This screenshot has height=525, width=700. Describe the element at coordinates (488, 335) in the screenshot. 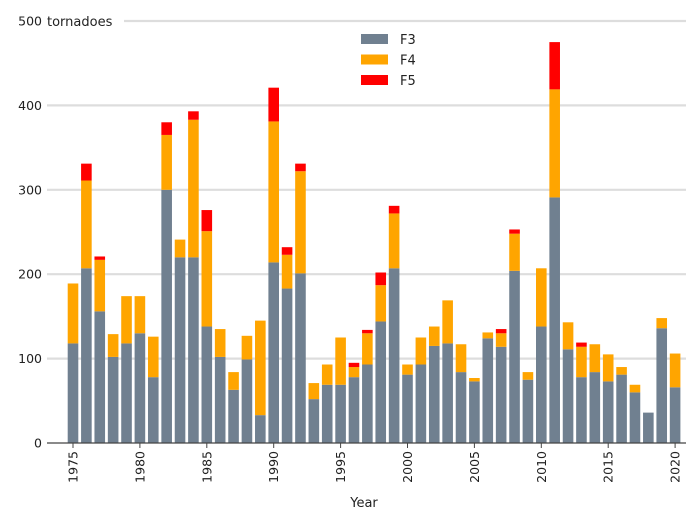

I see `bar-f4-2006` at that location.